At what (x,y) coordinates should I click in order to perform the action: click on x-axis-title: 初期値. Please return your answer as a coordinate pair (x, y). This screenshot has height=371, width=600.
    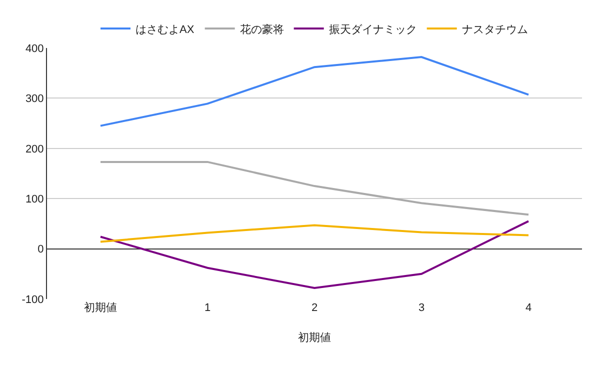
    Looking at the image, I should click on (314, 337).